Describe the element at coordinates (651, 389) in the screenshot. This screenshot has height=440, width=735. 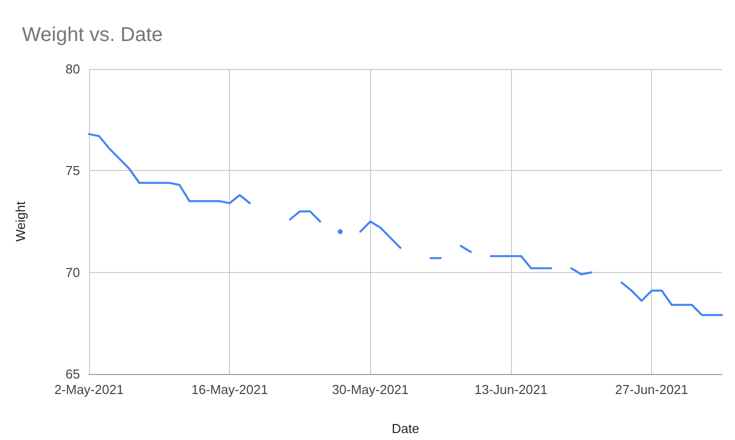
I see `x-tick-label: 27-Jun-2021` at that location.